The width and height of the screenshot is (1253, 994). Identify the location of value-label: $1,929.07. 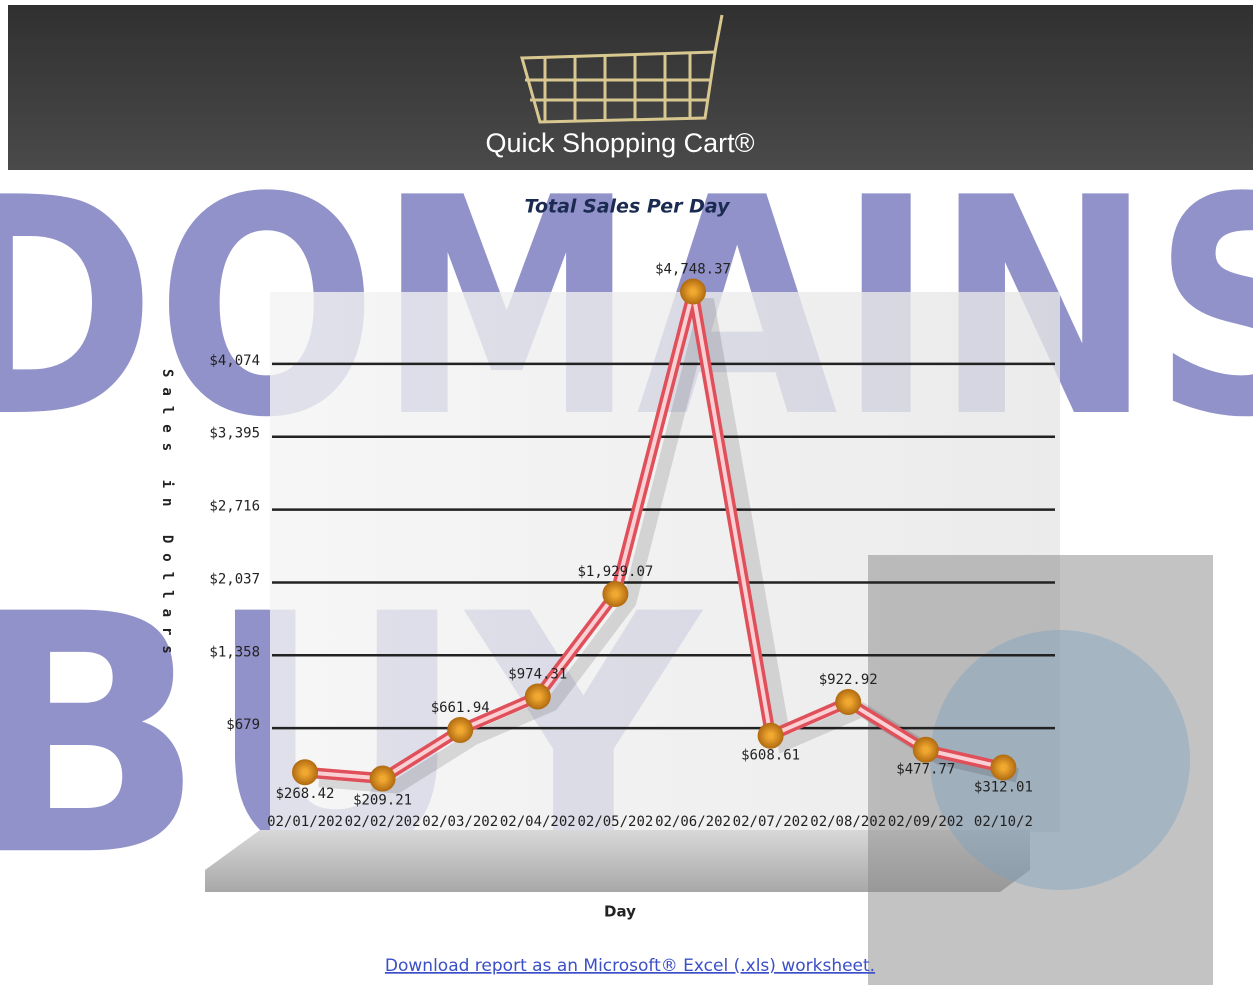
(615, 572).